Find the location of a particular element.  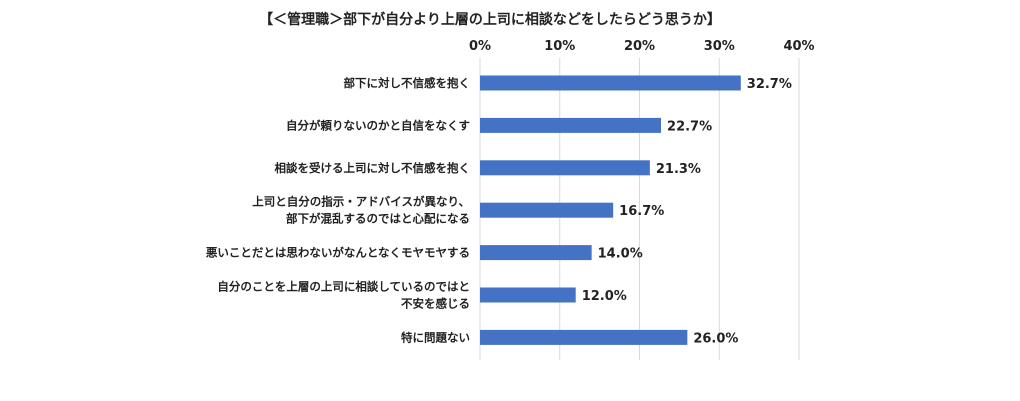

category-label: 部下に対し不信感を抱く is located at coordinates (407, 83).